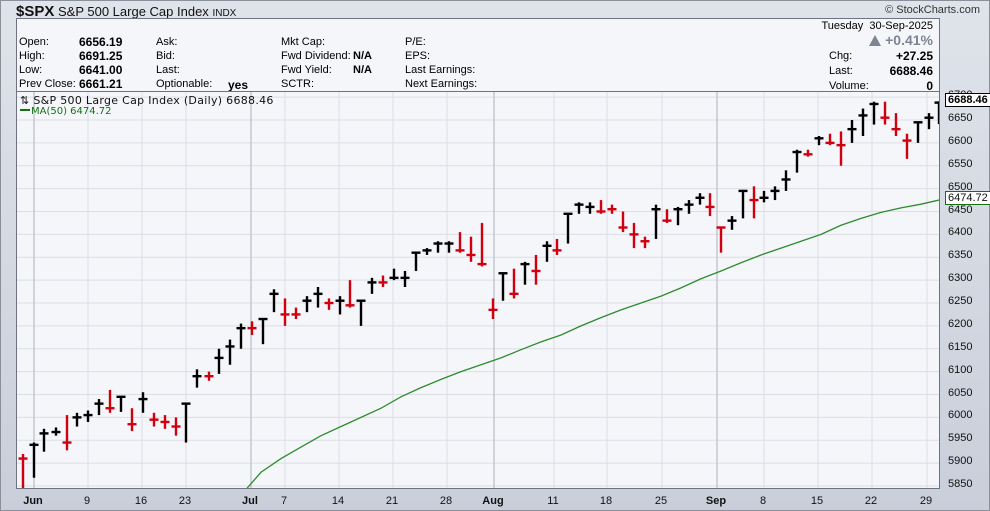  Describe the element at coordinates (35, 11) in the screenshot. I see `symbol: $SPX` at that location.